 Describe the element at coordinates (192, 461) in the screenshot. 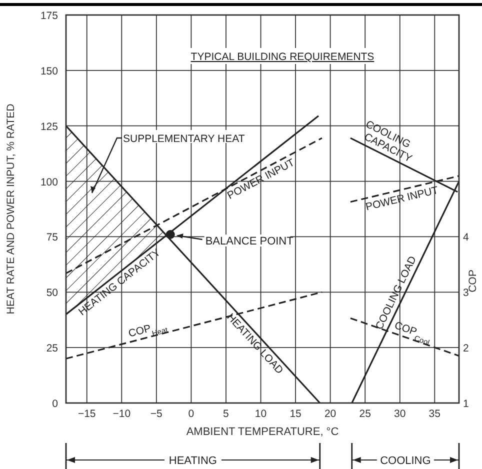

I see `text: HEATING` at that location.